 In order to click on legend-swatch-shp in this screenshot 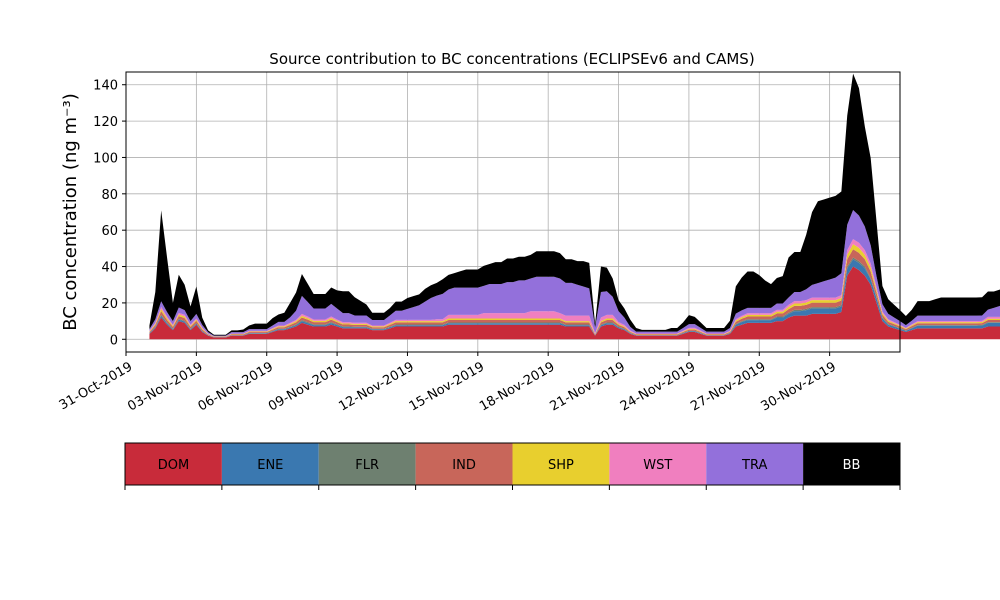, I will do `click(561, 464)`.